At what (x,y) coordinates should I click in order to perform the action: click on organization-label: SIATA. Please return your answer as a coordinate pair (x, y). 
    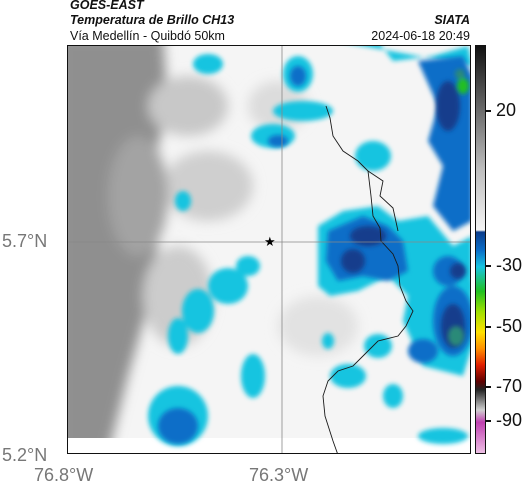
    Looking at the image, I should click on (452, 20).